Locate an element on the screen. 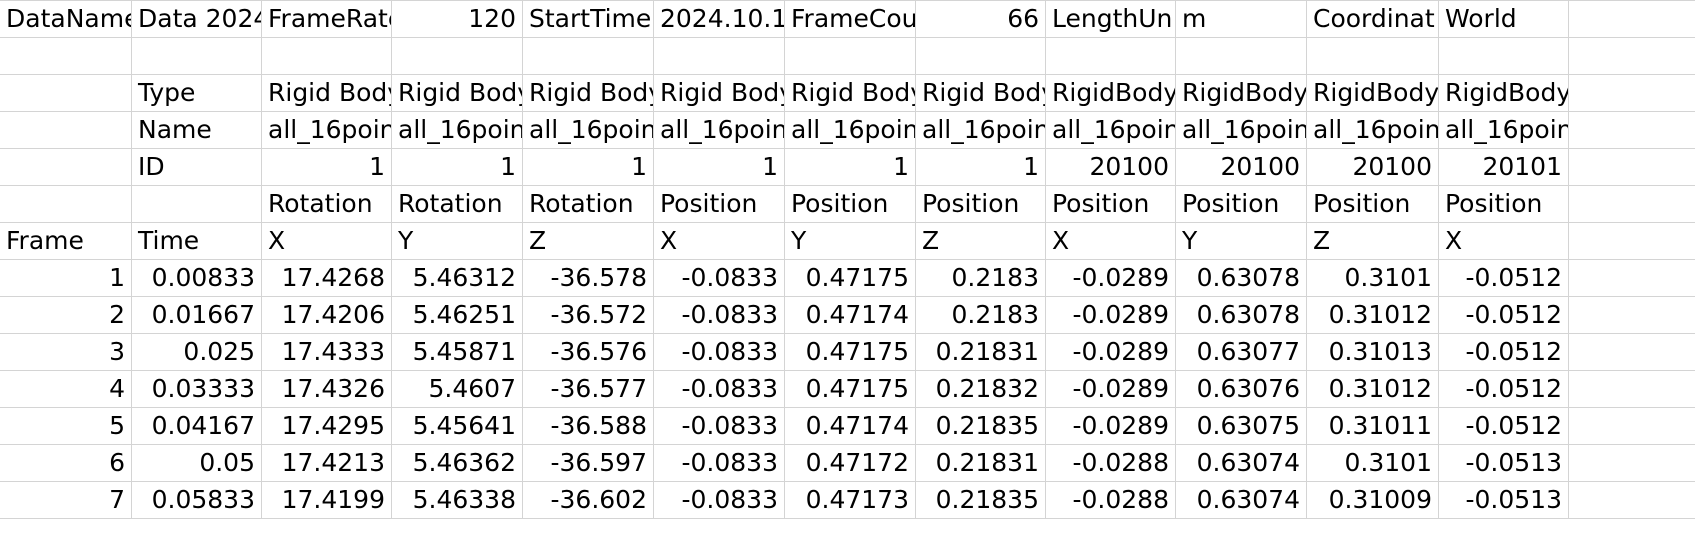  cell-r9-c11: 0.31012 is located at coordinates (1373, 315).